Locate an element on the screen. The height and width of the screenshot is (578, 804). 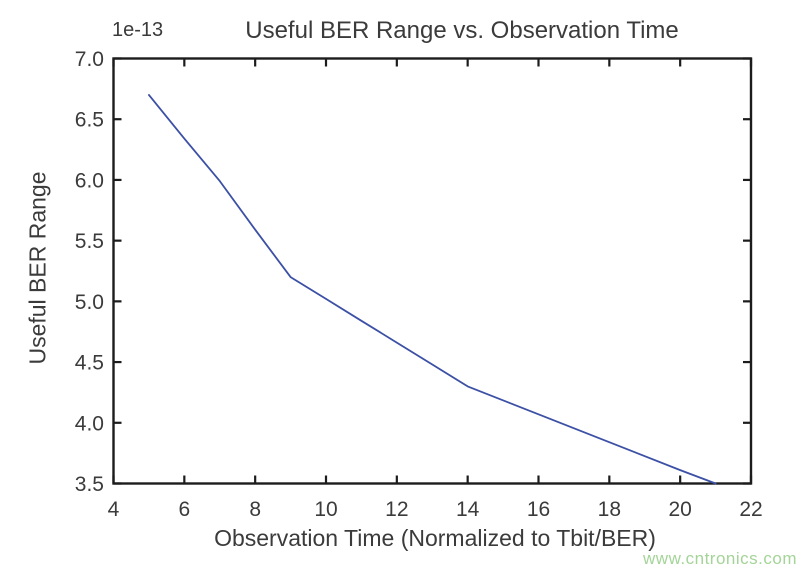
x-tick-label: 20 is located at coordinates (679, 509).